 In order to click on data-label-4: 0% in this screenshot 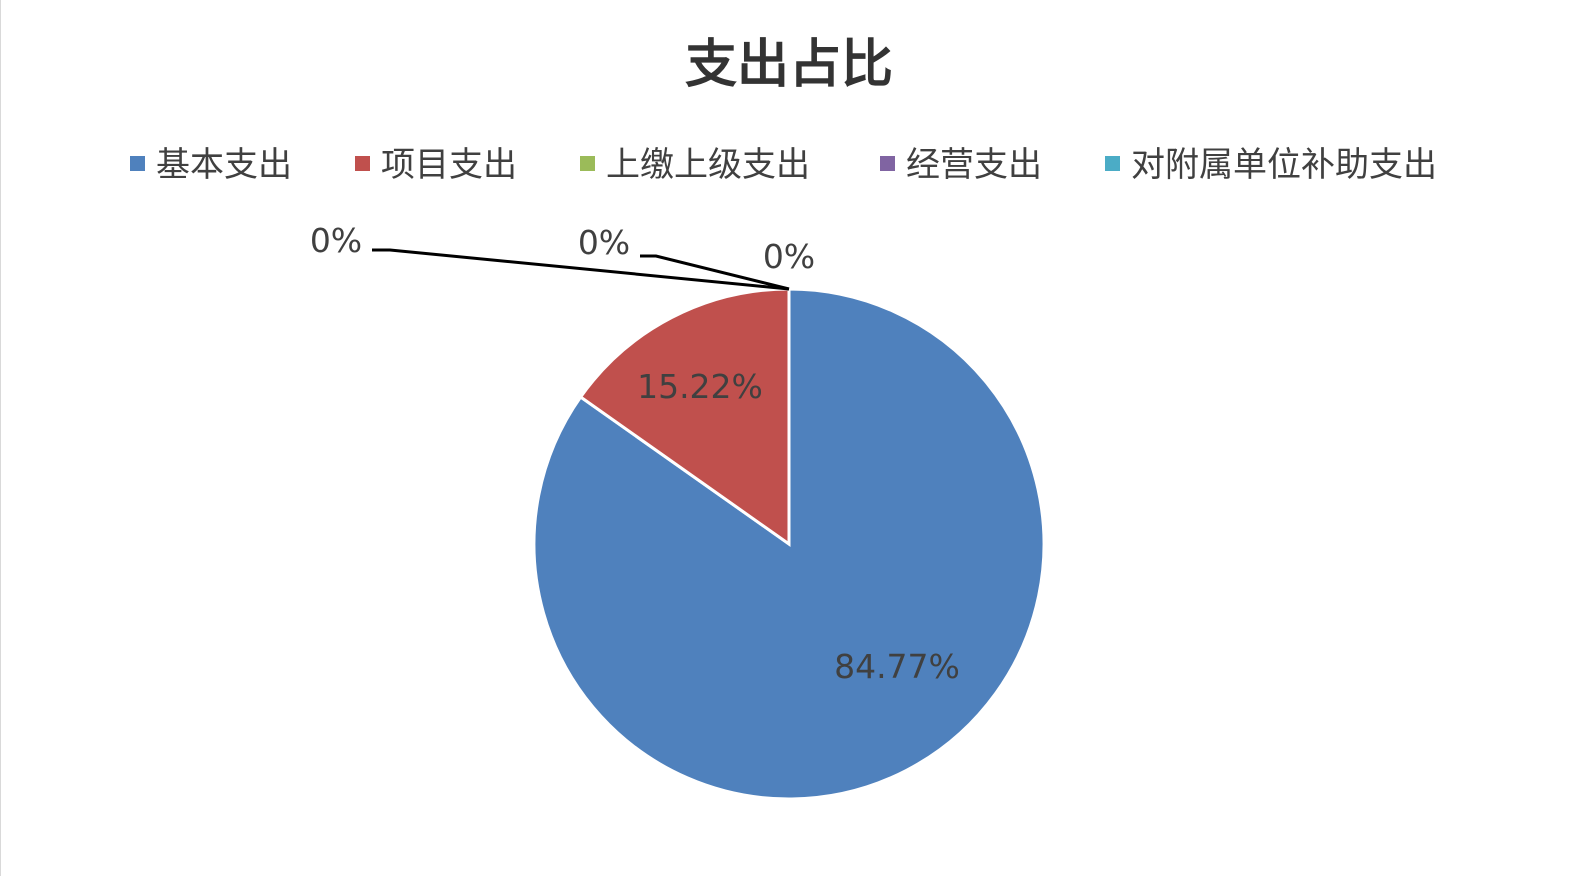, I will do `click(789, 256)`.